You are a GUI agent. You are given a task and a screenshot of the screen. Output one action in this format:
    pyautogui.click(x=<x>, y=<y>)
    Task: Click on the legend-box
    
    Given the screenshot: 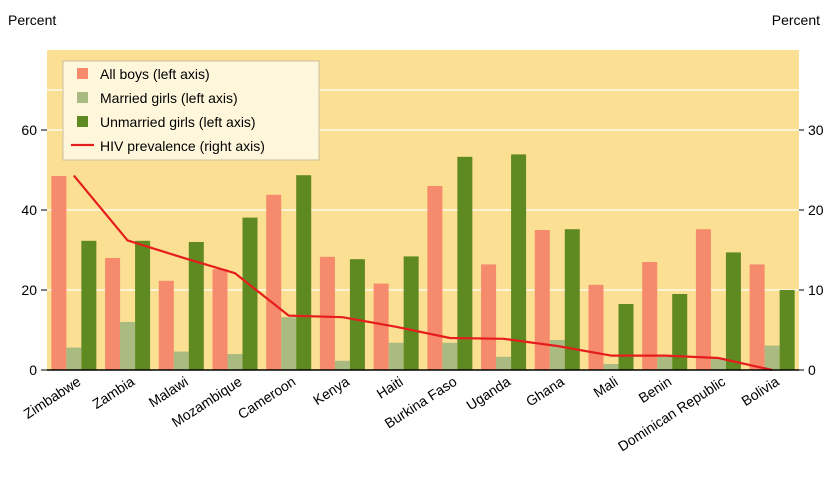 What is the action you would take?
    pyautogui.click(x=191, y=110)
    